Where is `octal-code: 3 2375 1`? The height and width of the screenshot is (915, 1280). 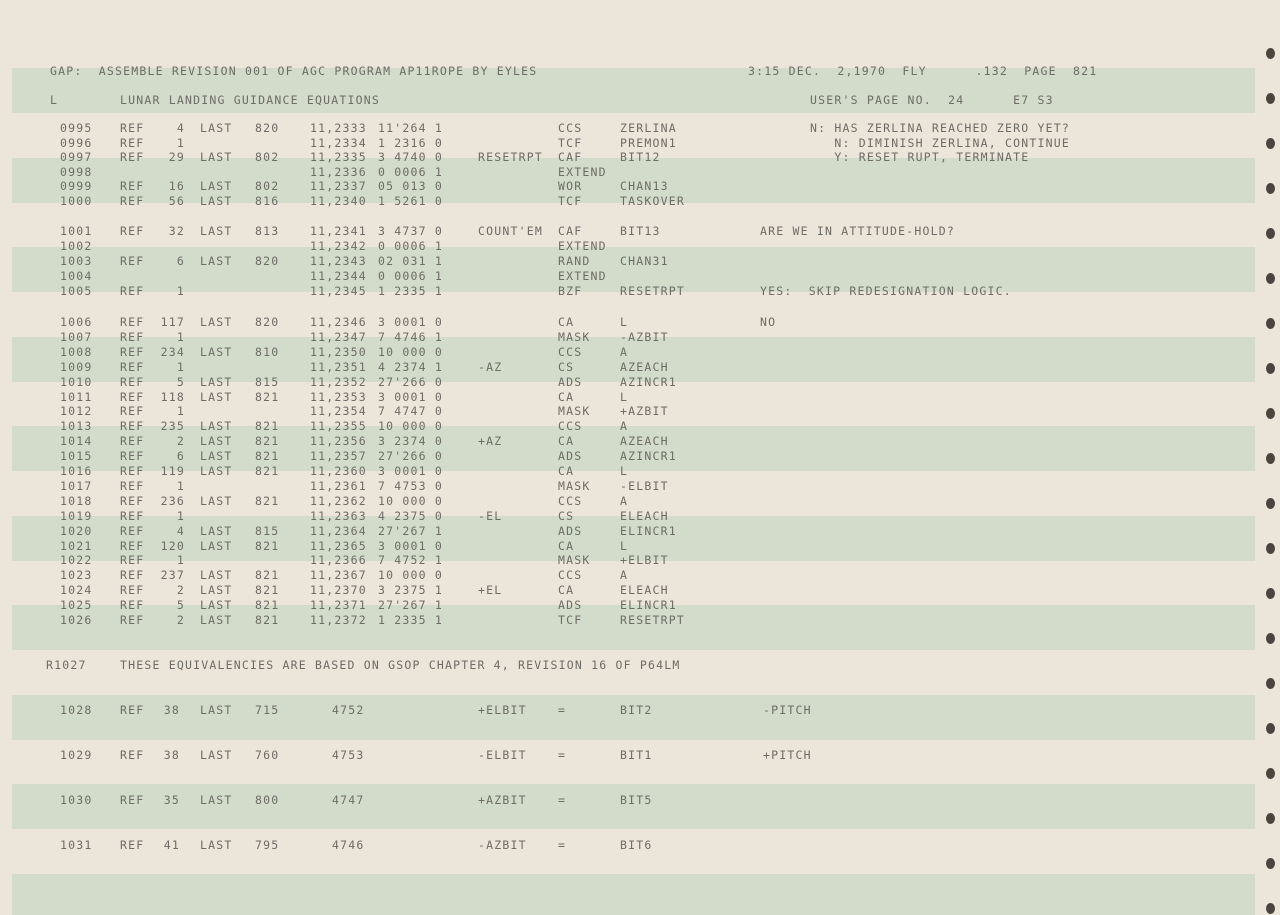
octal-code: 3 2375 1 is located at coordinates (410, 590).